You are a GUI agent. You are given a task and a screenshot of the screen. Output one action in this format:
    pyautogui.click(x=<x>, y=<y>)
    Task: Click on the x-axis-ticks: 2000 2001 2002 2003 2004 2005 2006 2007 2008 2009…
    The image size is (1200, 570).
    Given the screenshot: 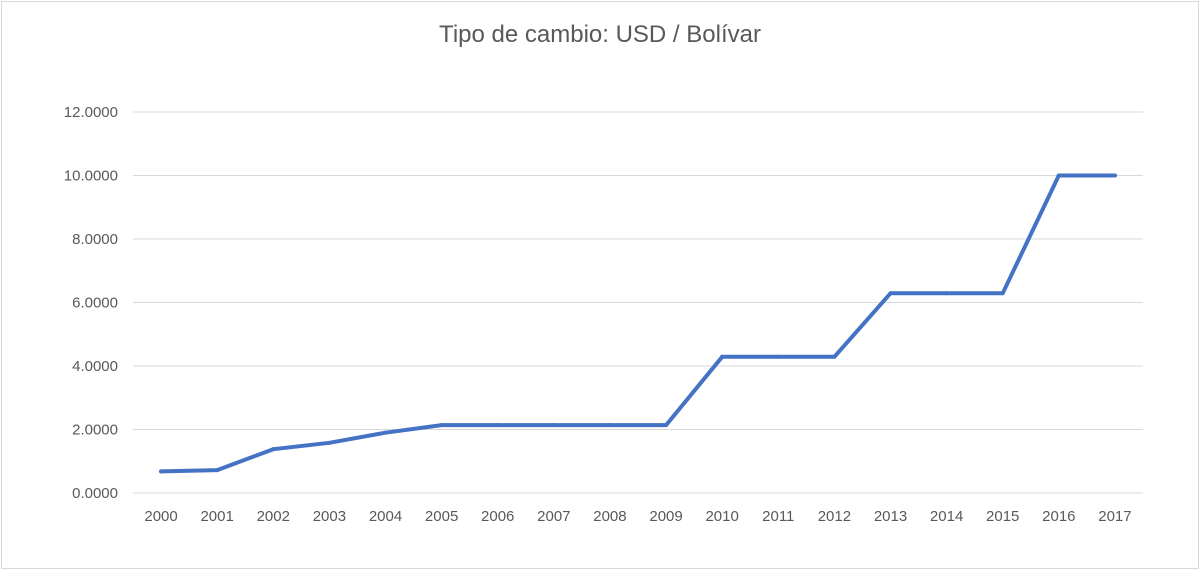 What is the action you would take?
    pyautogui.click(x=637, y=516)
    